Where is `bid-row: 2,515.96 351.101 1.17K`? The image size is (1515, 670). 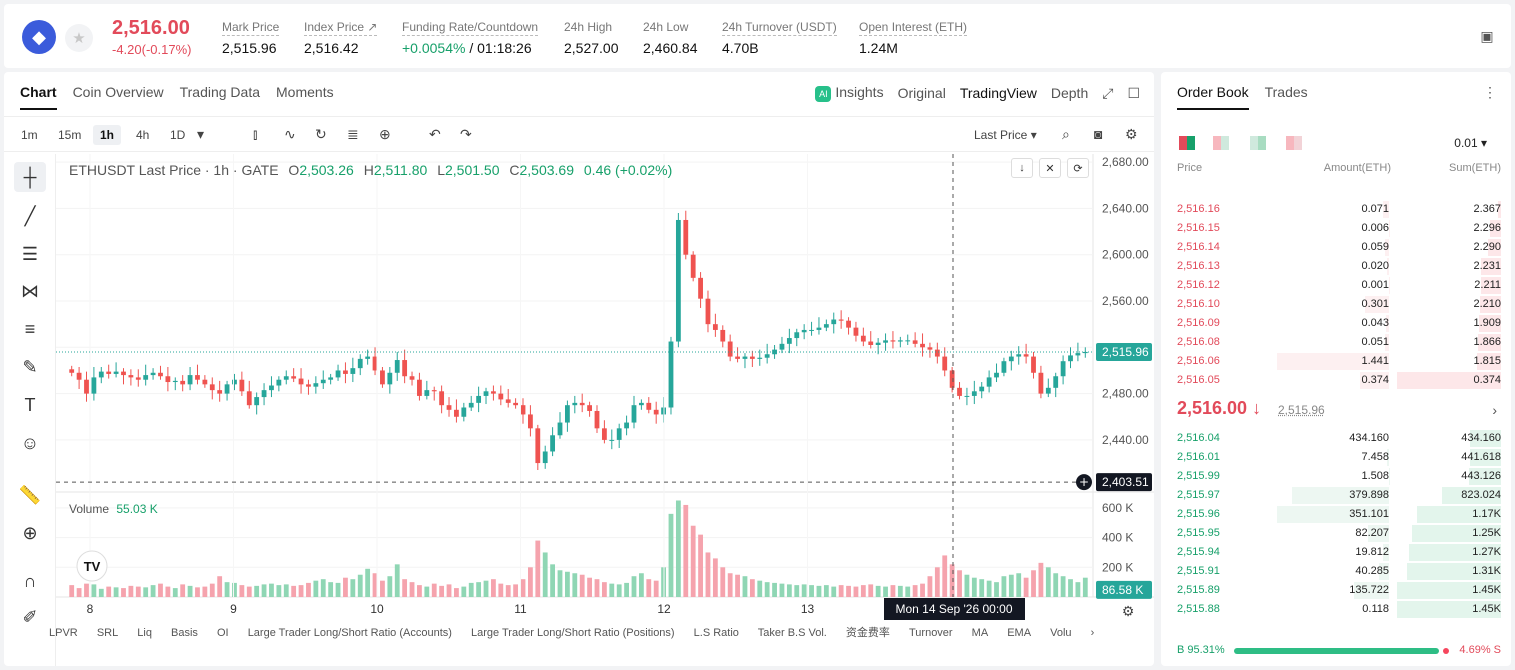 bid-row: 2,515.96 351.101 1.17K is located at coordinates (1336, 514).